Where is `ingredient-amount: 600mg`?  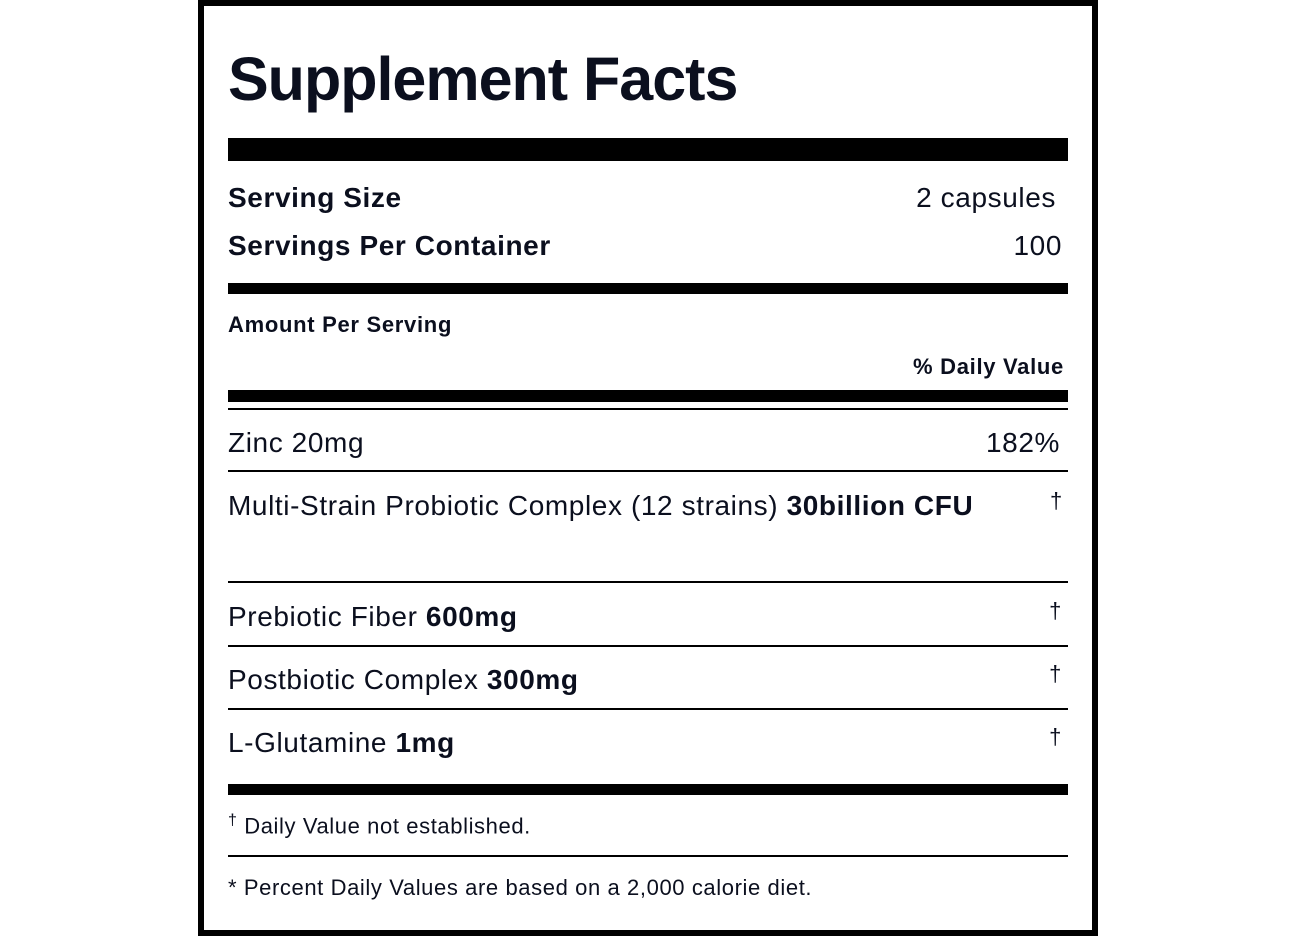 ingredient-amount: 600mg is located at coordinates (471, 616).